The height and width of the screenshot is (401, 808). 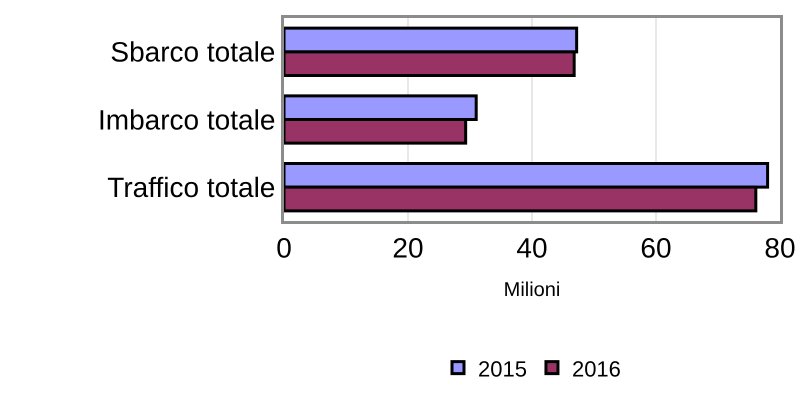 What do you see at coordinates (193, 52) in the screenshot?
I see `y-tick-label: Sbarco totale` at bounding box center [193, 52].